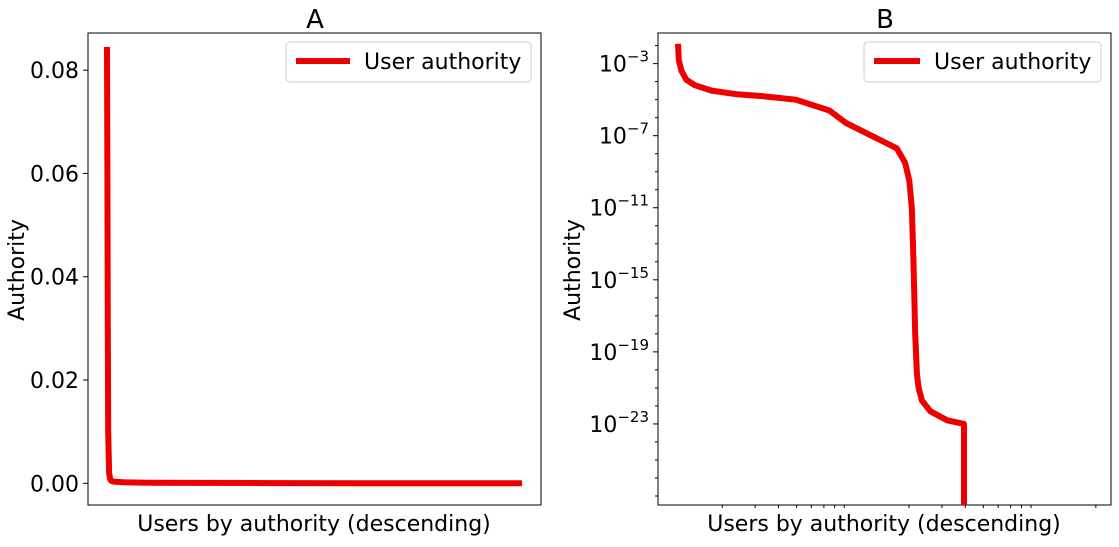  I want to click on chart-b-legend-box, so click(982, 62).